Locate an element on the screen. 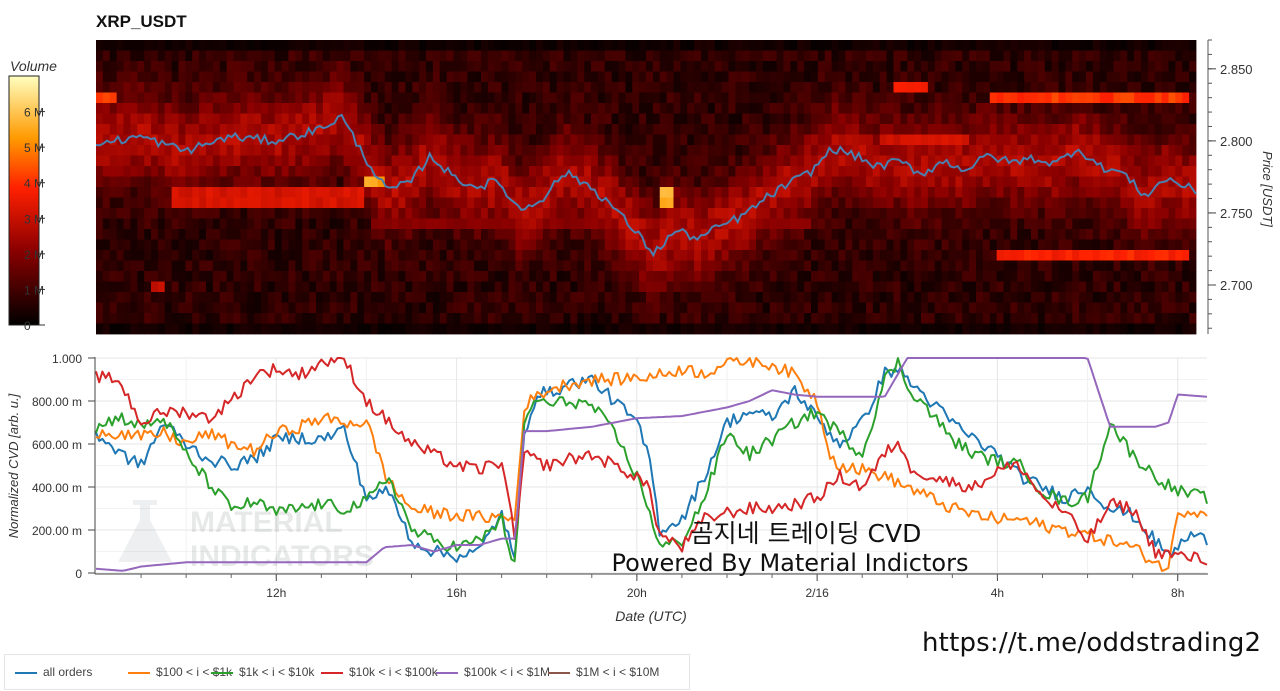  telegram-url: https://t.me/oddstrading2 is located at coordinates (1092, 643).